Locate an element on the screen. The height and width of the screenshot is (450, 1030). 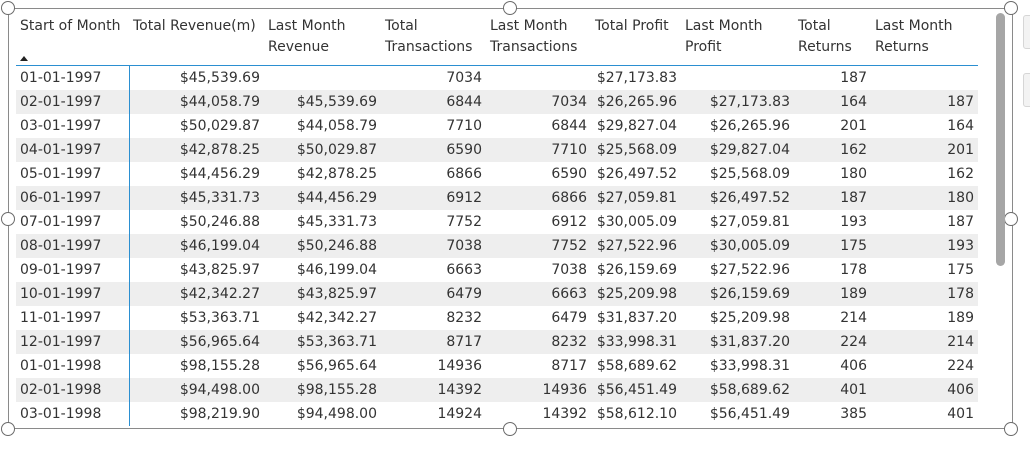
table-cell: 193 is located at coordinates (853, 221).